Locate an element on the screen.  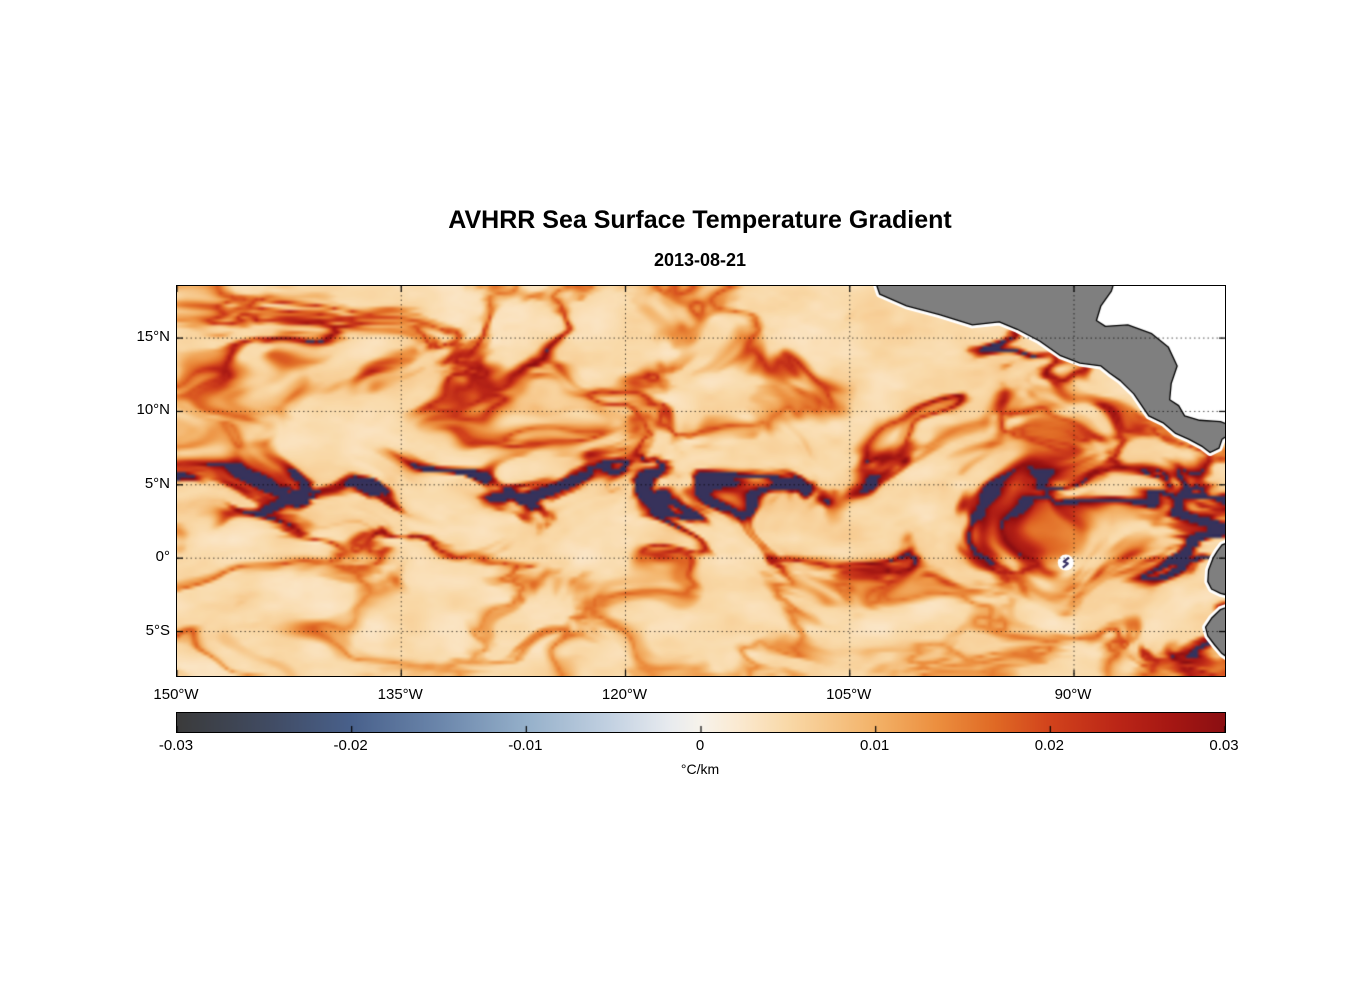
colorbar-tick-label: 0.03 is located at coordinates (1224, 745).